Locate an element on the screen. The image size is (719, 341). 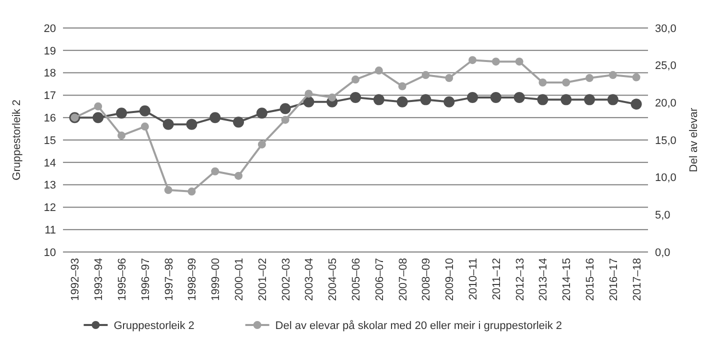
x-tick-label: 1999–00 is located at coordinates (216, 279).